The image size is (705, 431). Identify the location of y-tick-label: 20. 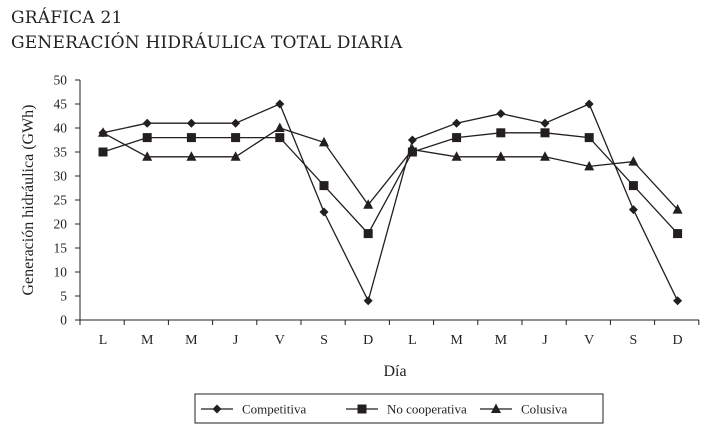
(61, 224).